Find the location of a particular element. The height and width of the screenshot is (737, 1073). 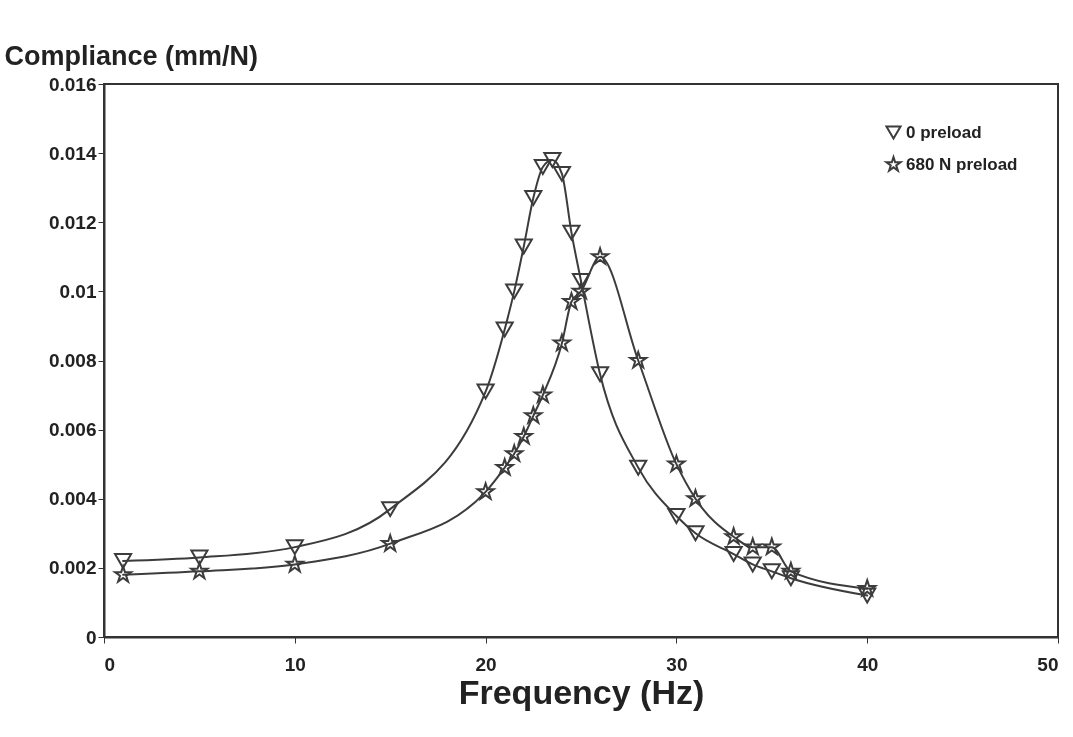

x-axis-title: Frequency (Hz) is located at coordinates (581, 691).